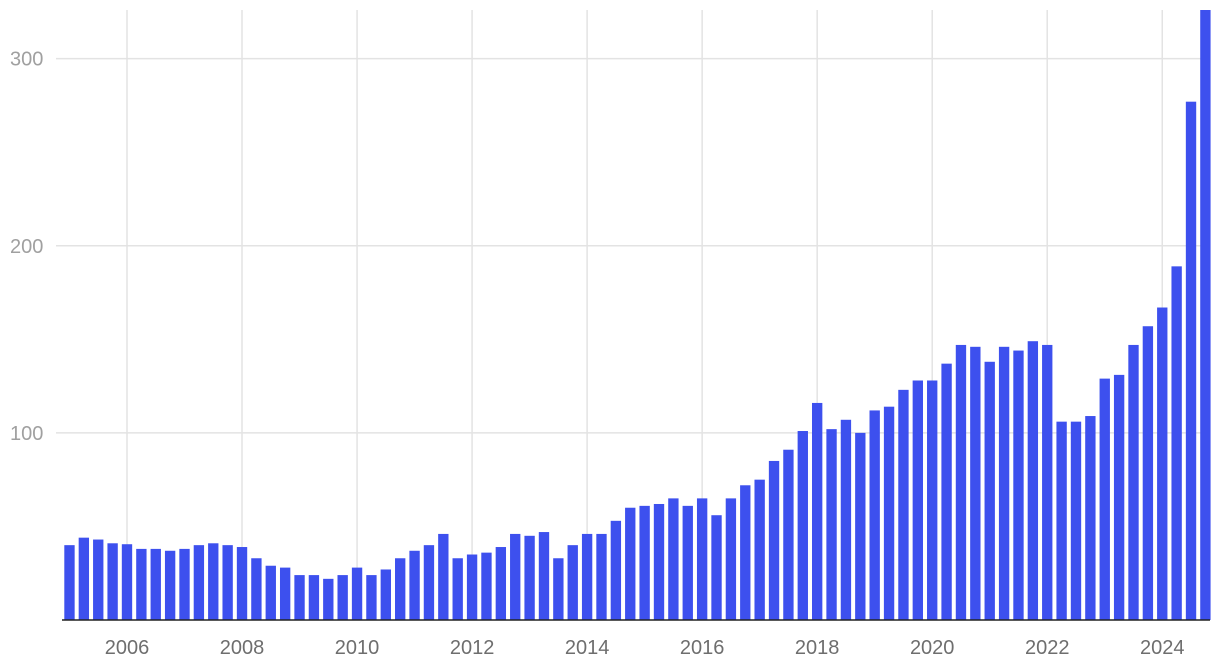 This screenshot has width=1220, height=672. I want to click on y-tick-label: 200, so click(26, 247).